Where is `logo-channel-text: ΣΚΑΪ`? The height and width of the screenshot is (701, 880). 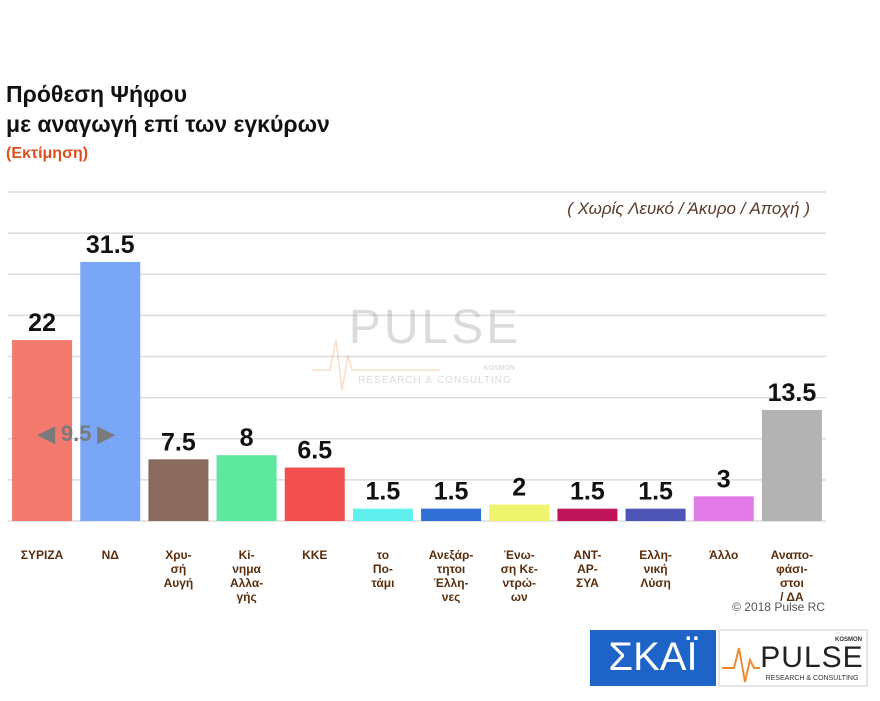
logo-channel-text: ΣΚΑΪ is located at coordinates (653, 657).